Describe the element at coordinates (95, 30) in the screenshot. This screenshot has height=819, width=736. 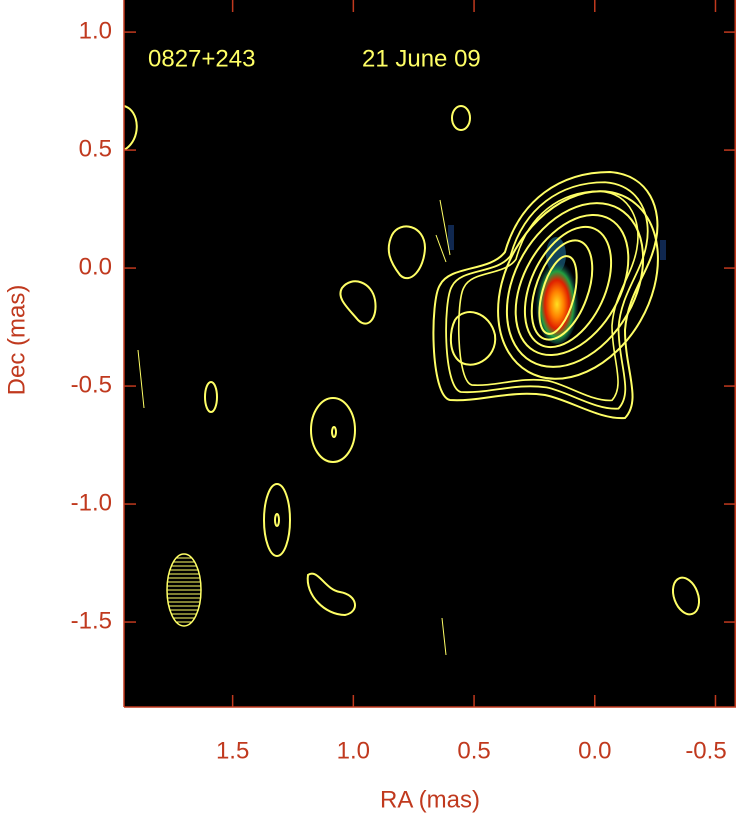
I see `y-tick-label: 1.0` at that location.